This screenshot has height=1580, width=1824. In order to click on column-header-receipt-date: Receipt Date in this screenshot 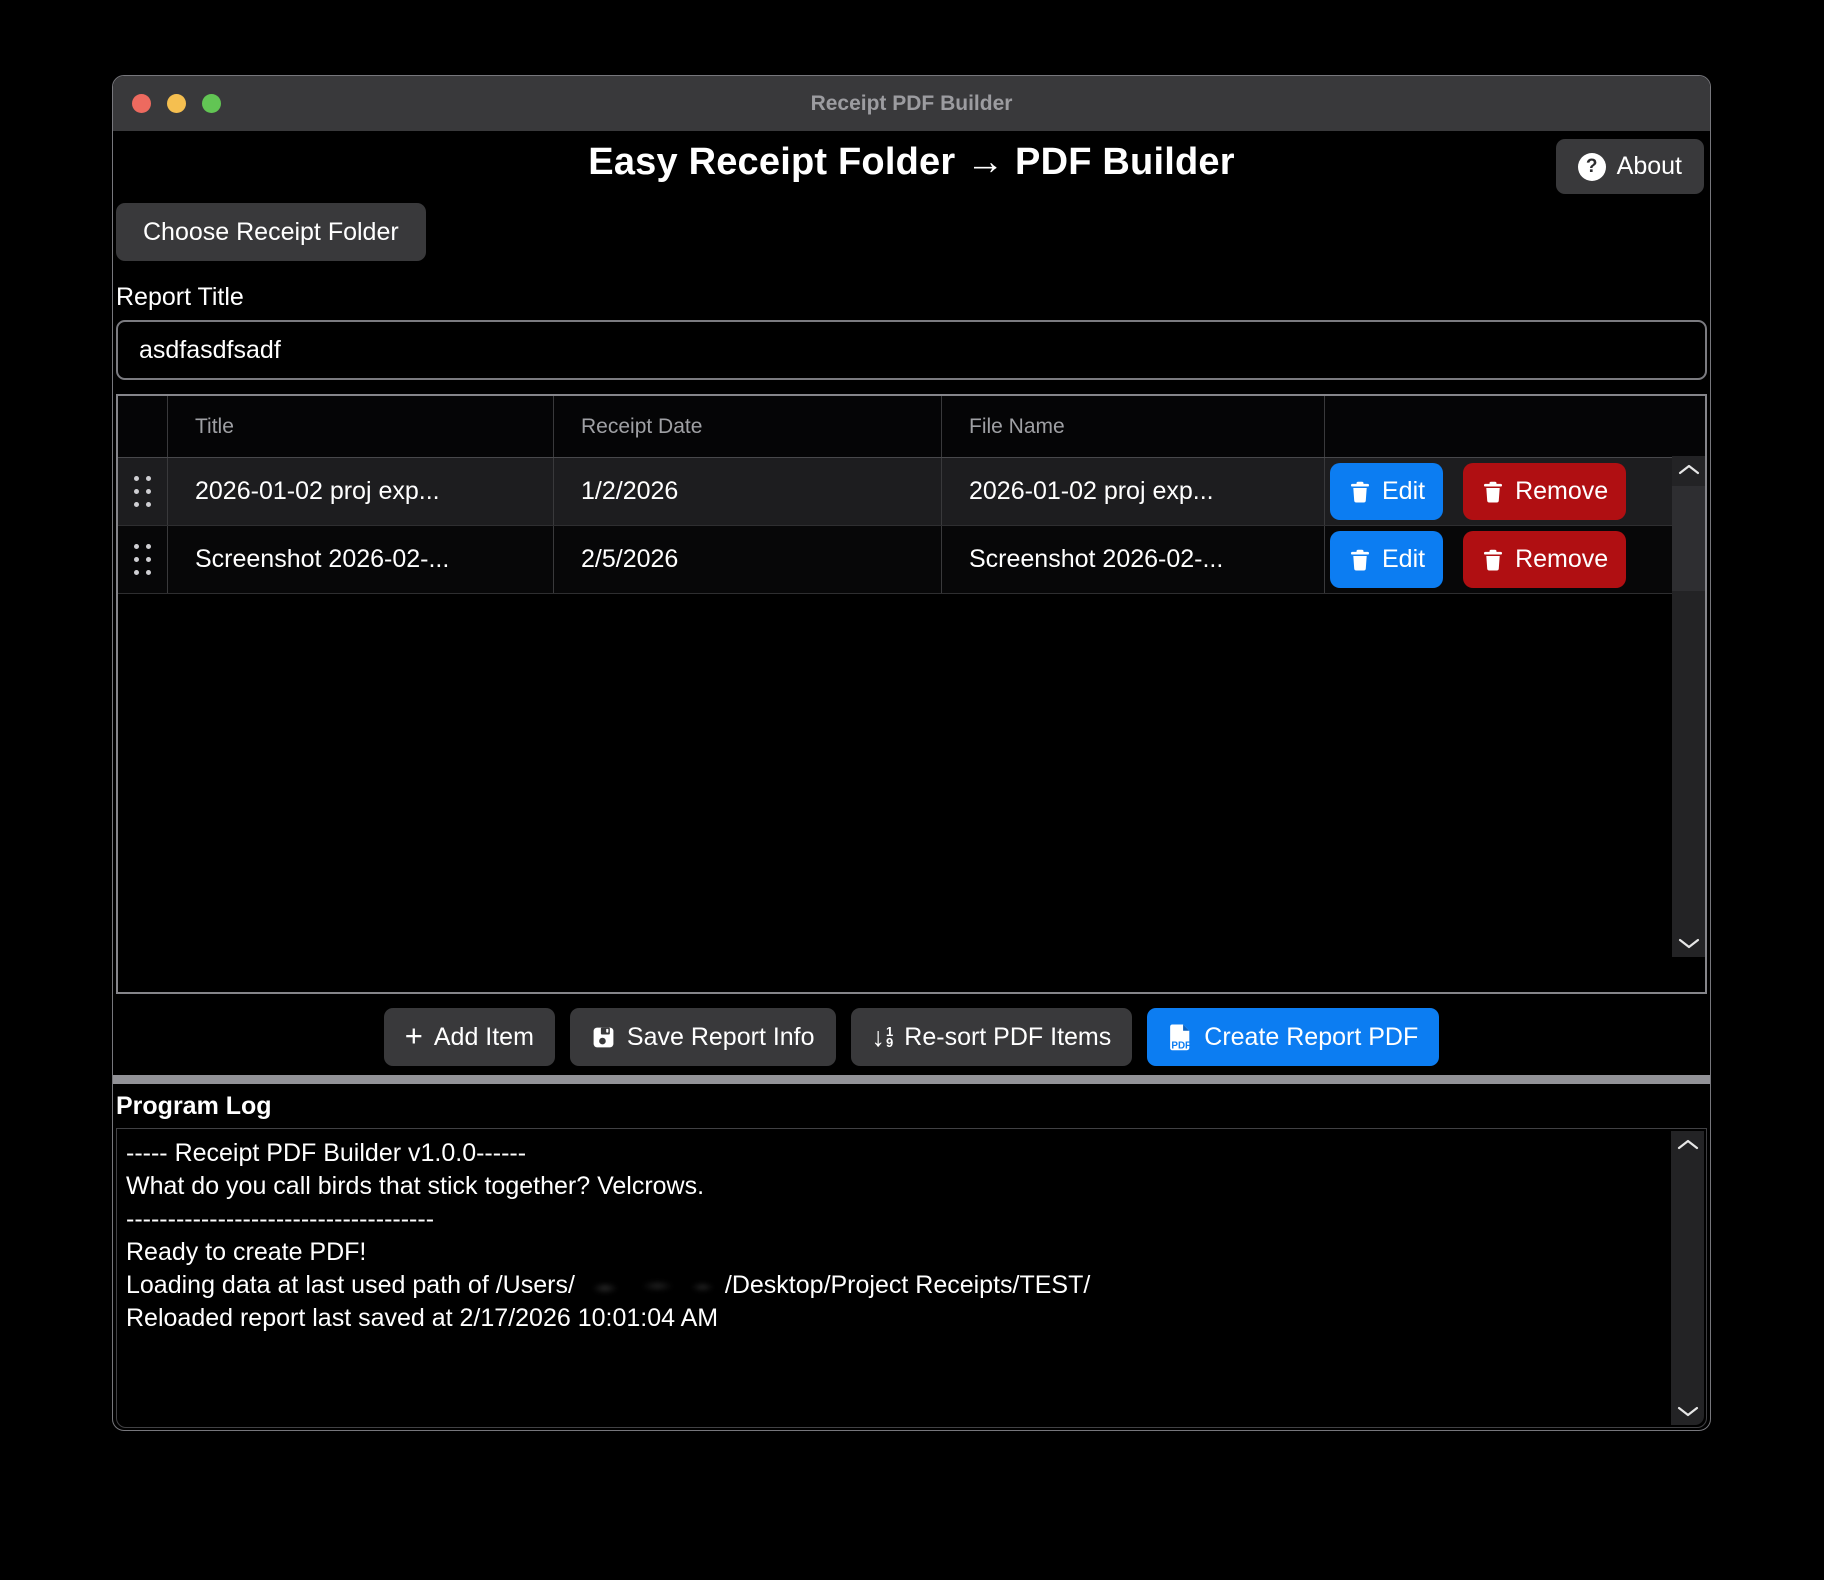, I will do `click(748, 426)`.